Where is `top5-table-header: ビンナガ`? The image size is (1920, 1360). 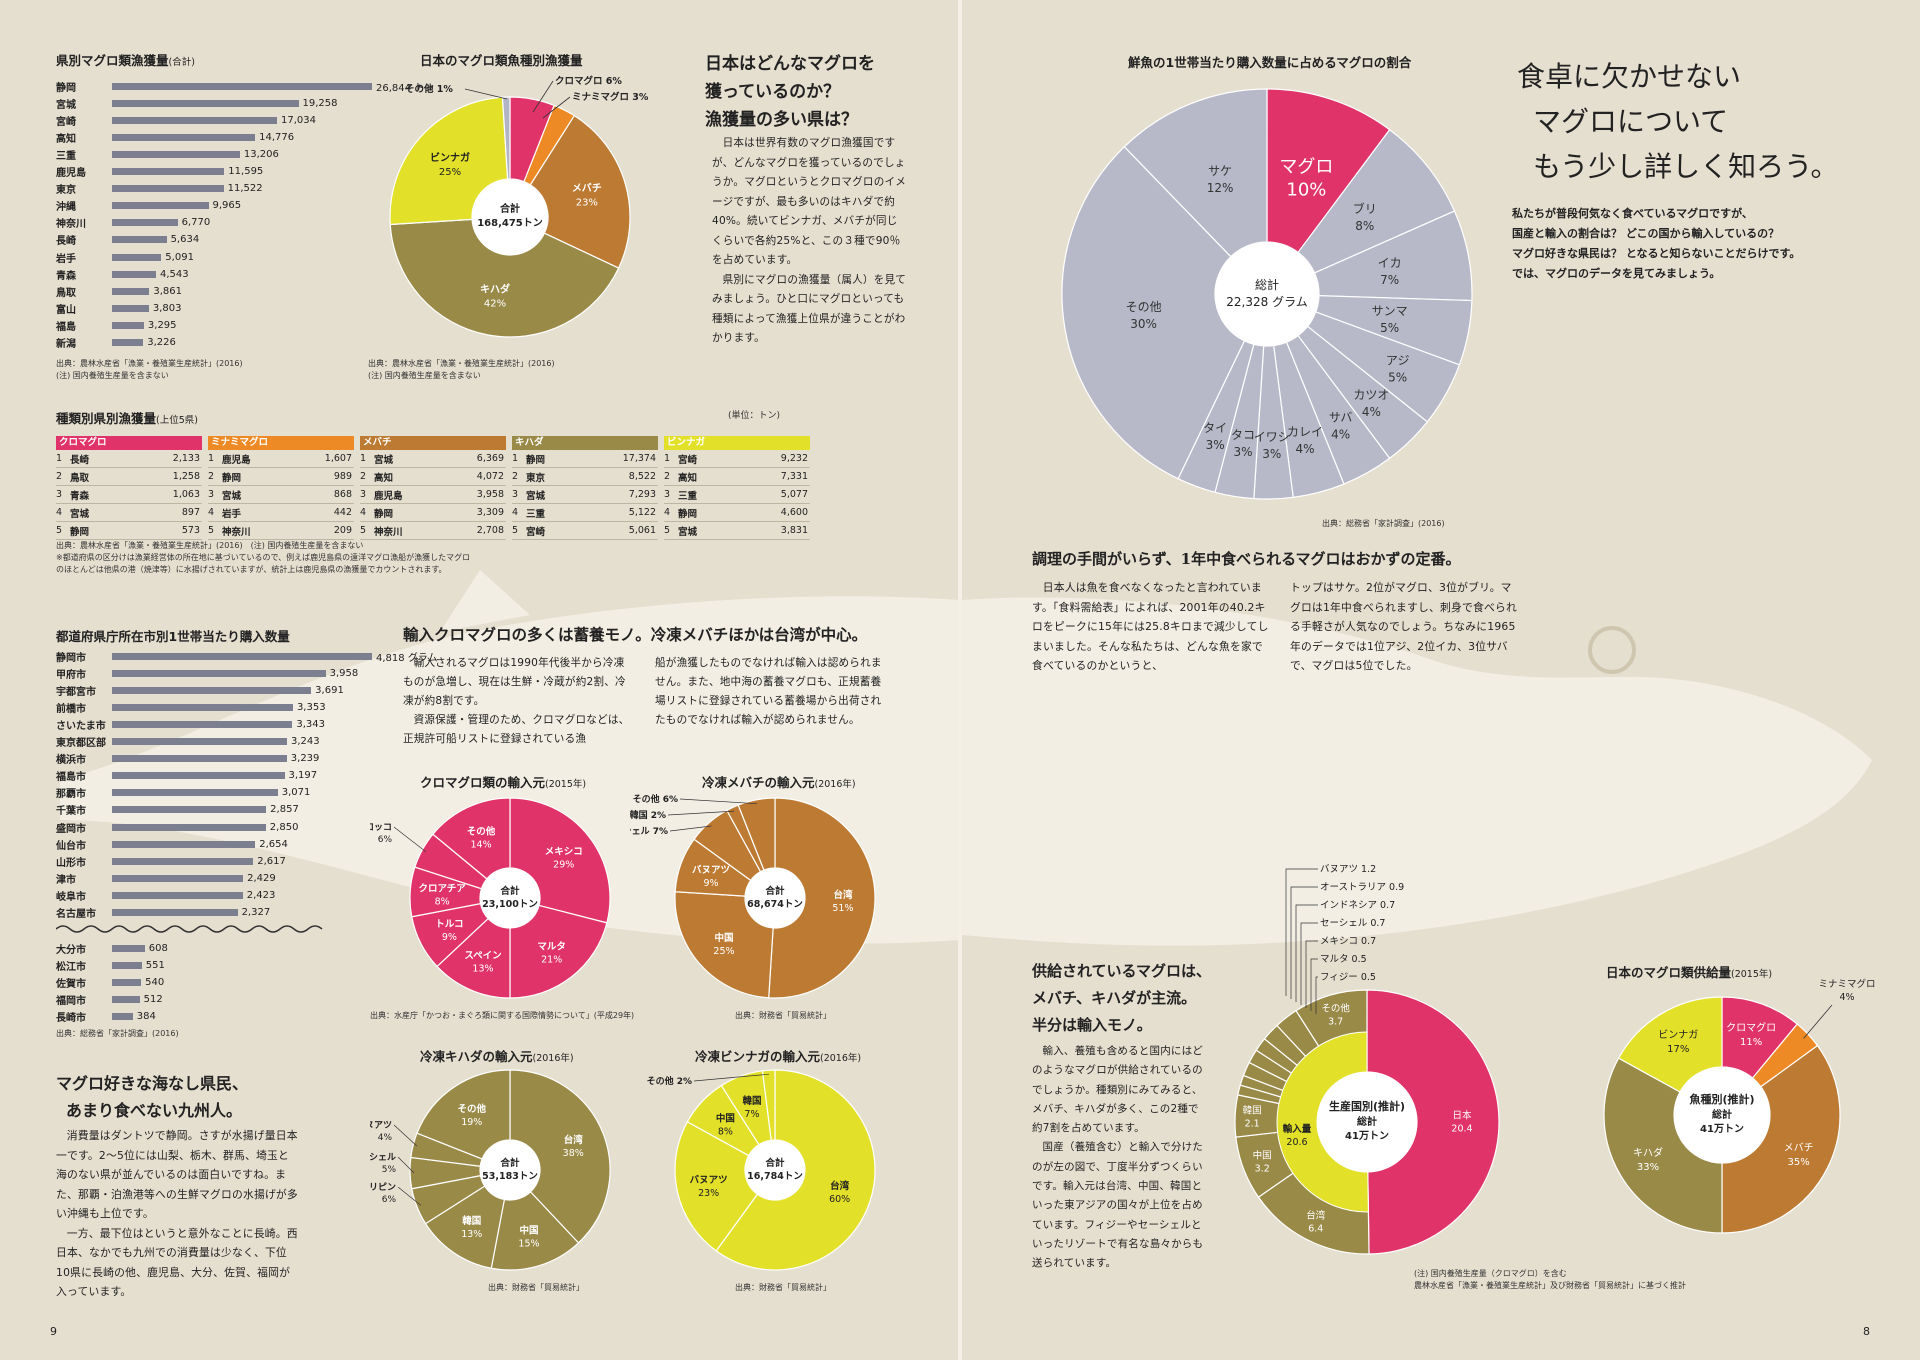
top5-table-header: ビンナガ is located at coordinates (737, 443).